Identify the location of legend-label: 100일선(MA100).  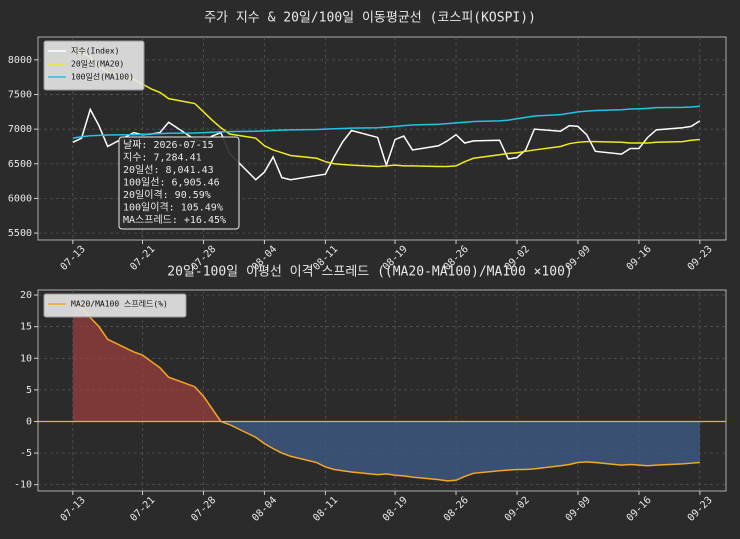
(102, 77).